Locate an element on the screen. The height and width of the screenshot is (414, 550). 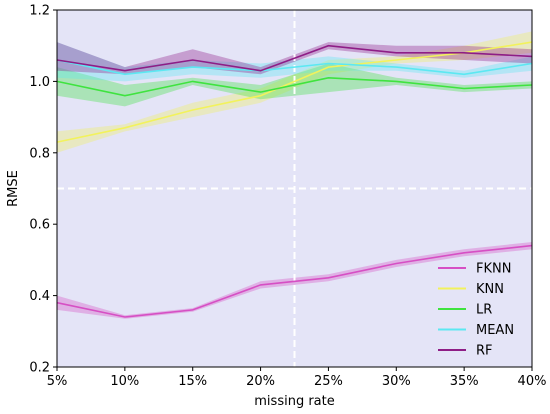
x-tick-label: 40% is located at coordinates (532, 381).